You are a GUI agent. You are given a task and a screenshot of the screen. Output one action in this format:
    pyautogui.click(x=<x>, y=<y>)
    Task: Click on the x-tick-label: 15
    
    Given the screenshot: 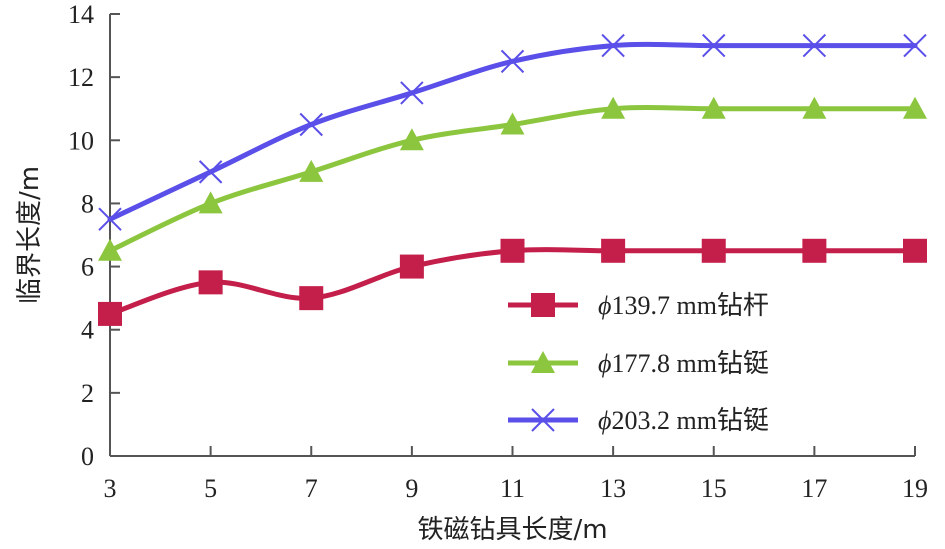 What is the action you would take?
    pyautogui.click(x=714, y=488)
    